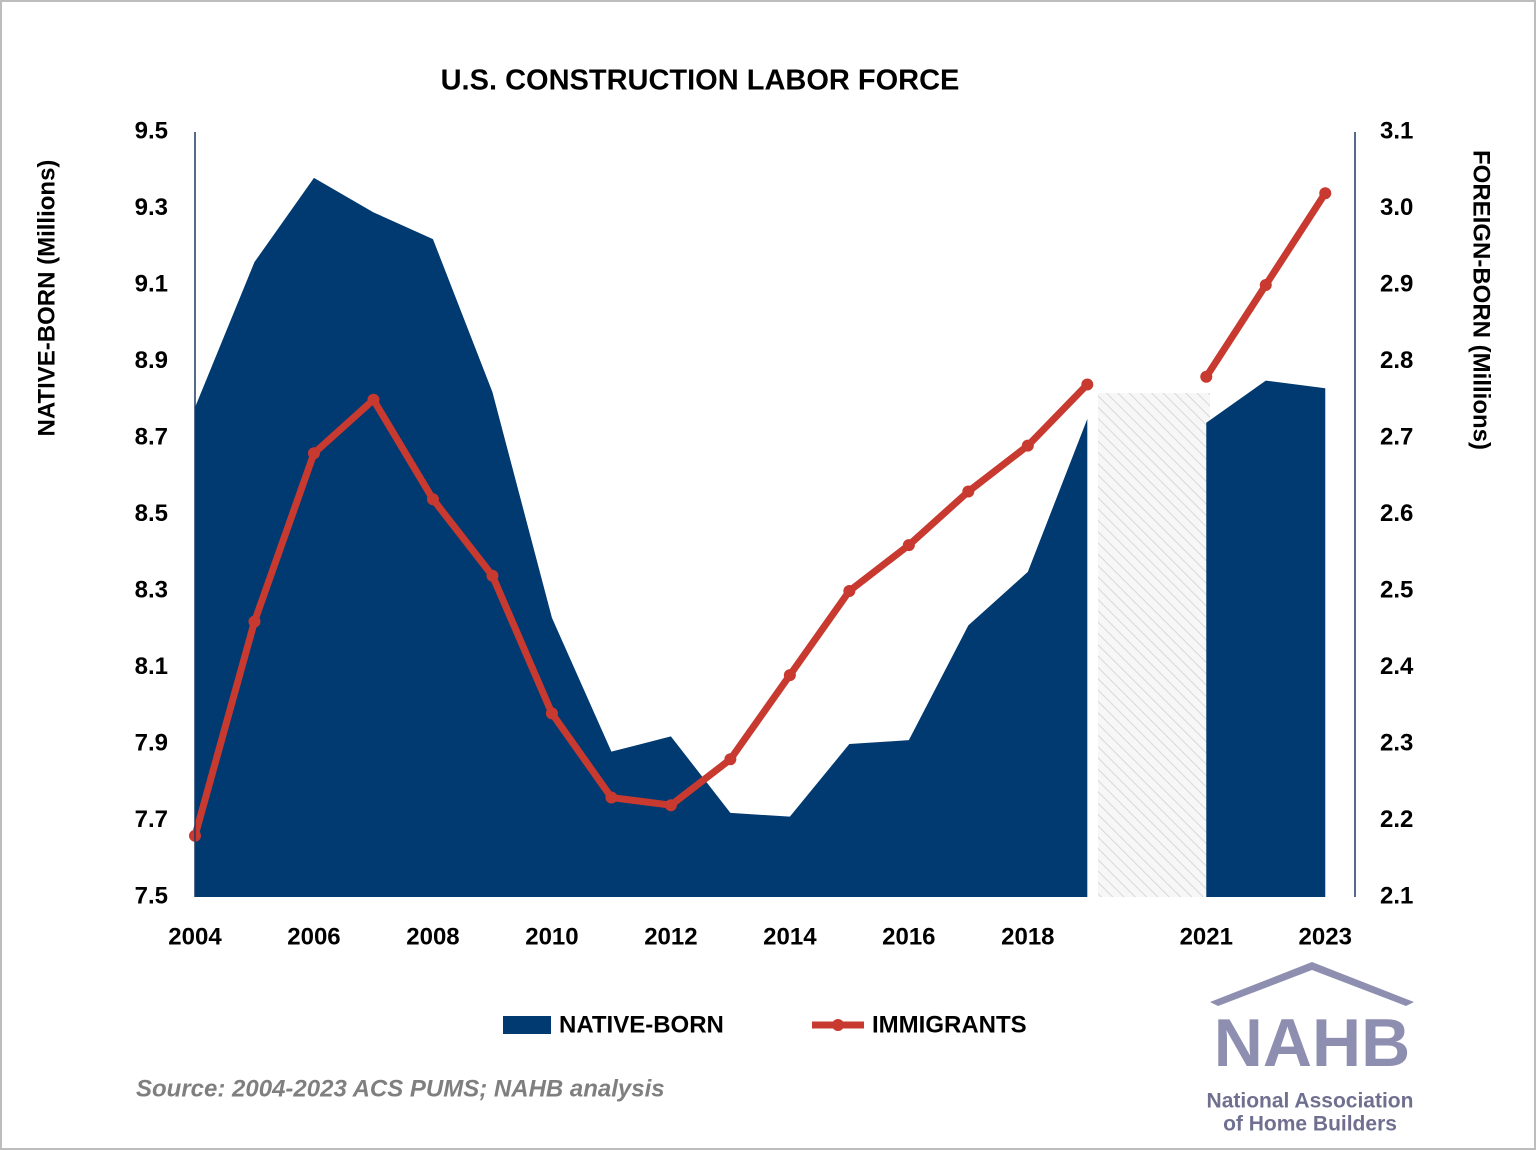  Describe the element at coordinates (949, 1024) in the screenshot. I see `legend-label: IMMIGRANTS` at that location.